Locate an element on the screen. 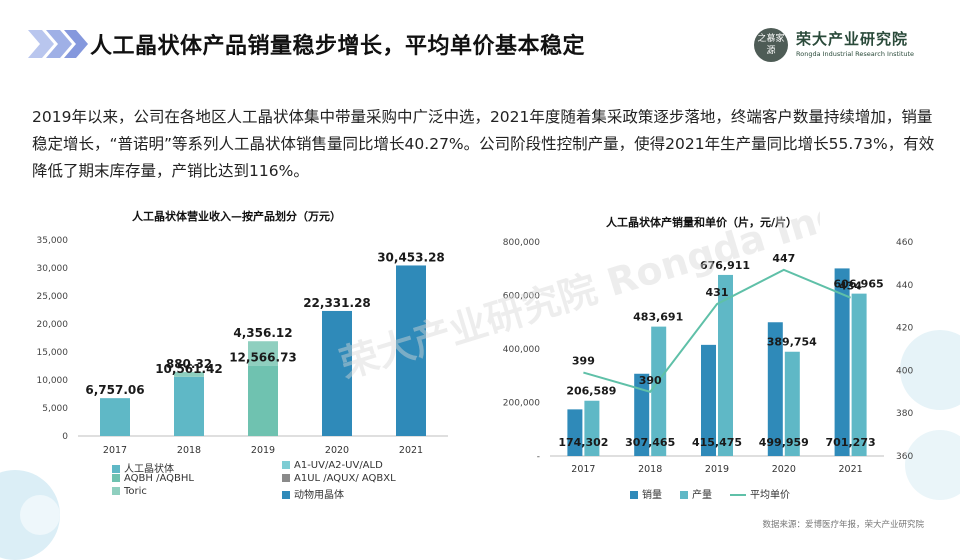  y2-tick-label: 460 is located at coordinates (904, 243).